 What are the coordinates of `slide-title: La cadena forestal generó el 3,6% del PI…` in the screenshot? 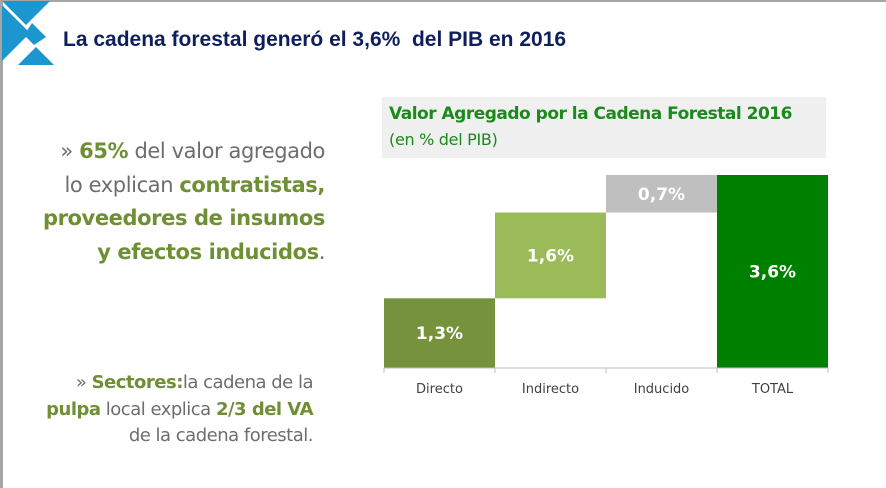 It's located at (315, 39).